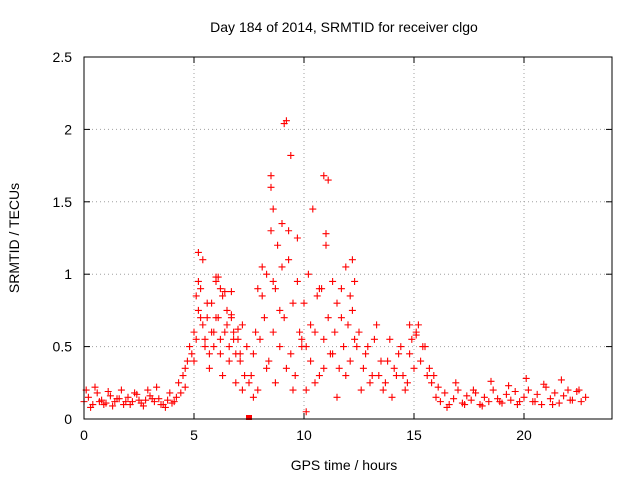 The height and width of the screenshot is (480, 640). What do you see at coordinates (84, 435) in the screenshot?
I see `x-tick-label: 0` at bounding box center [84, 435].